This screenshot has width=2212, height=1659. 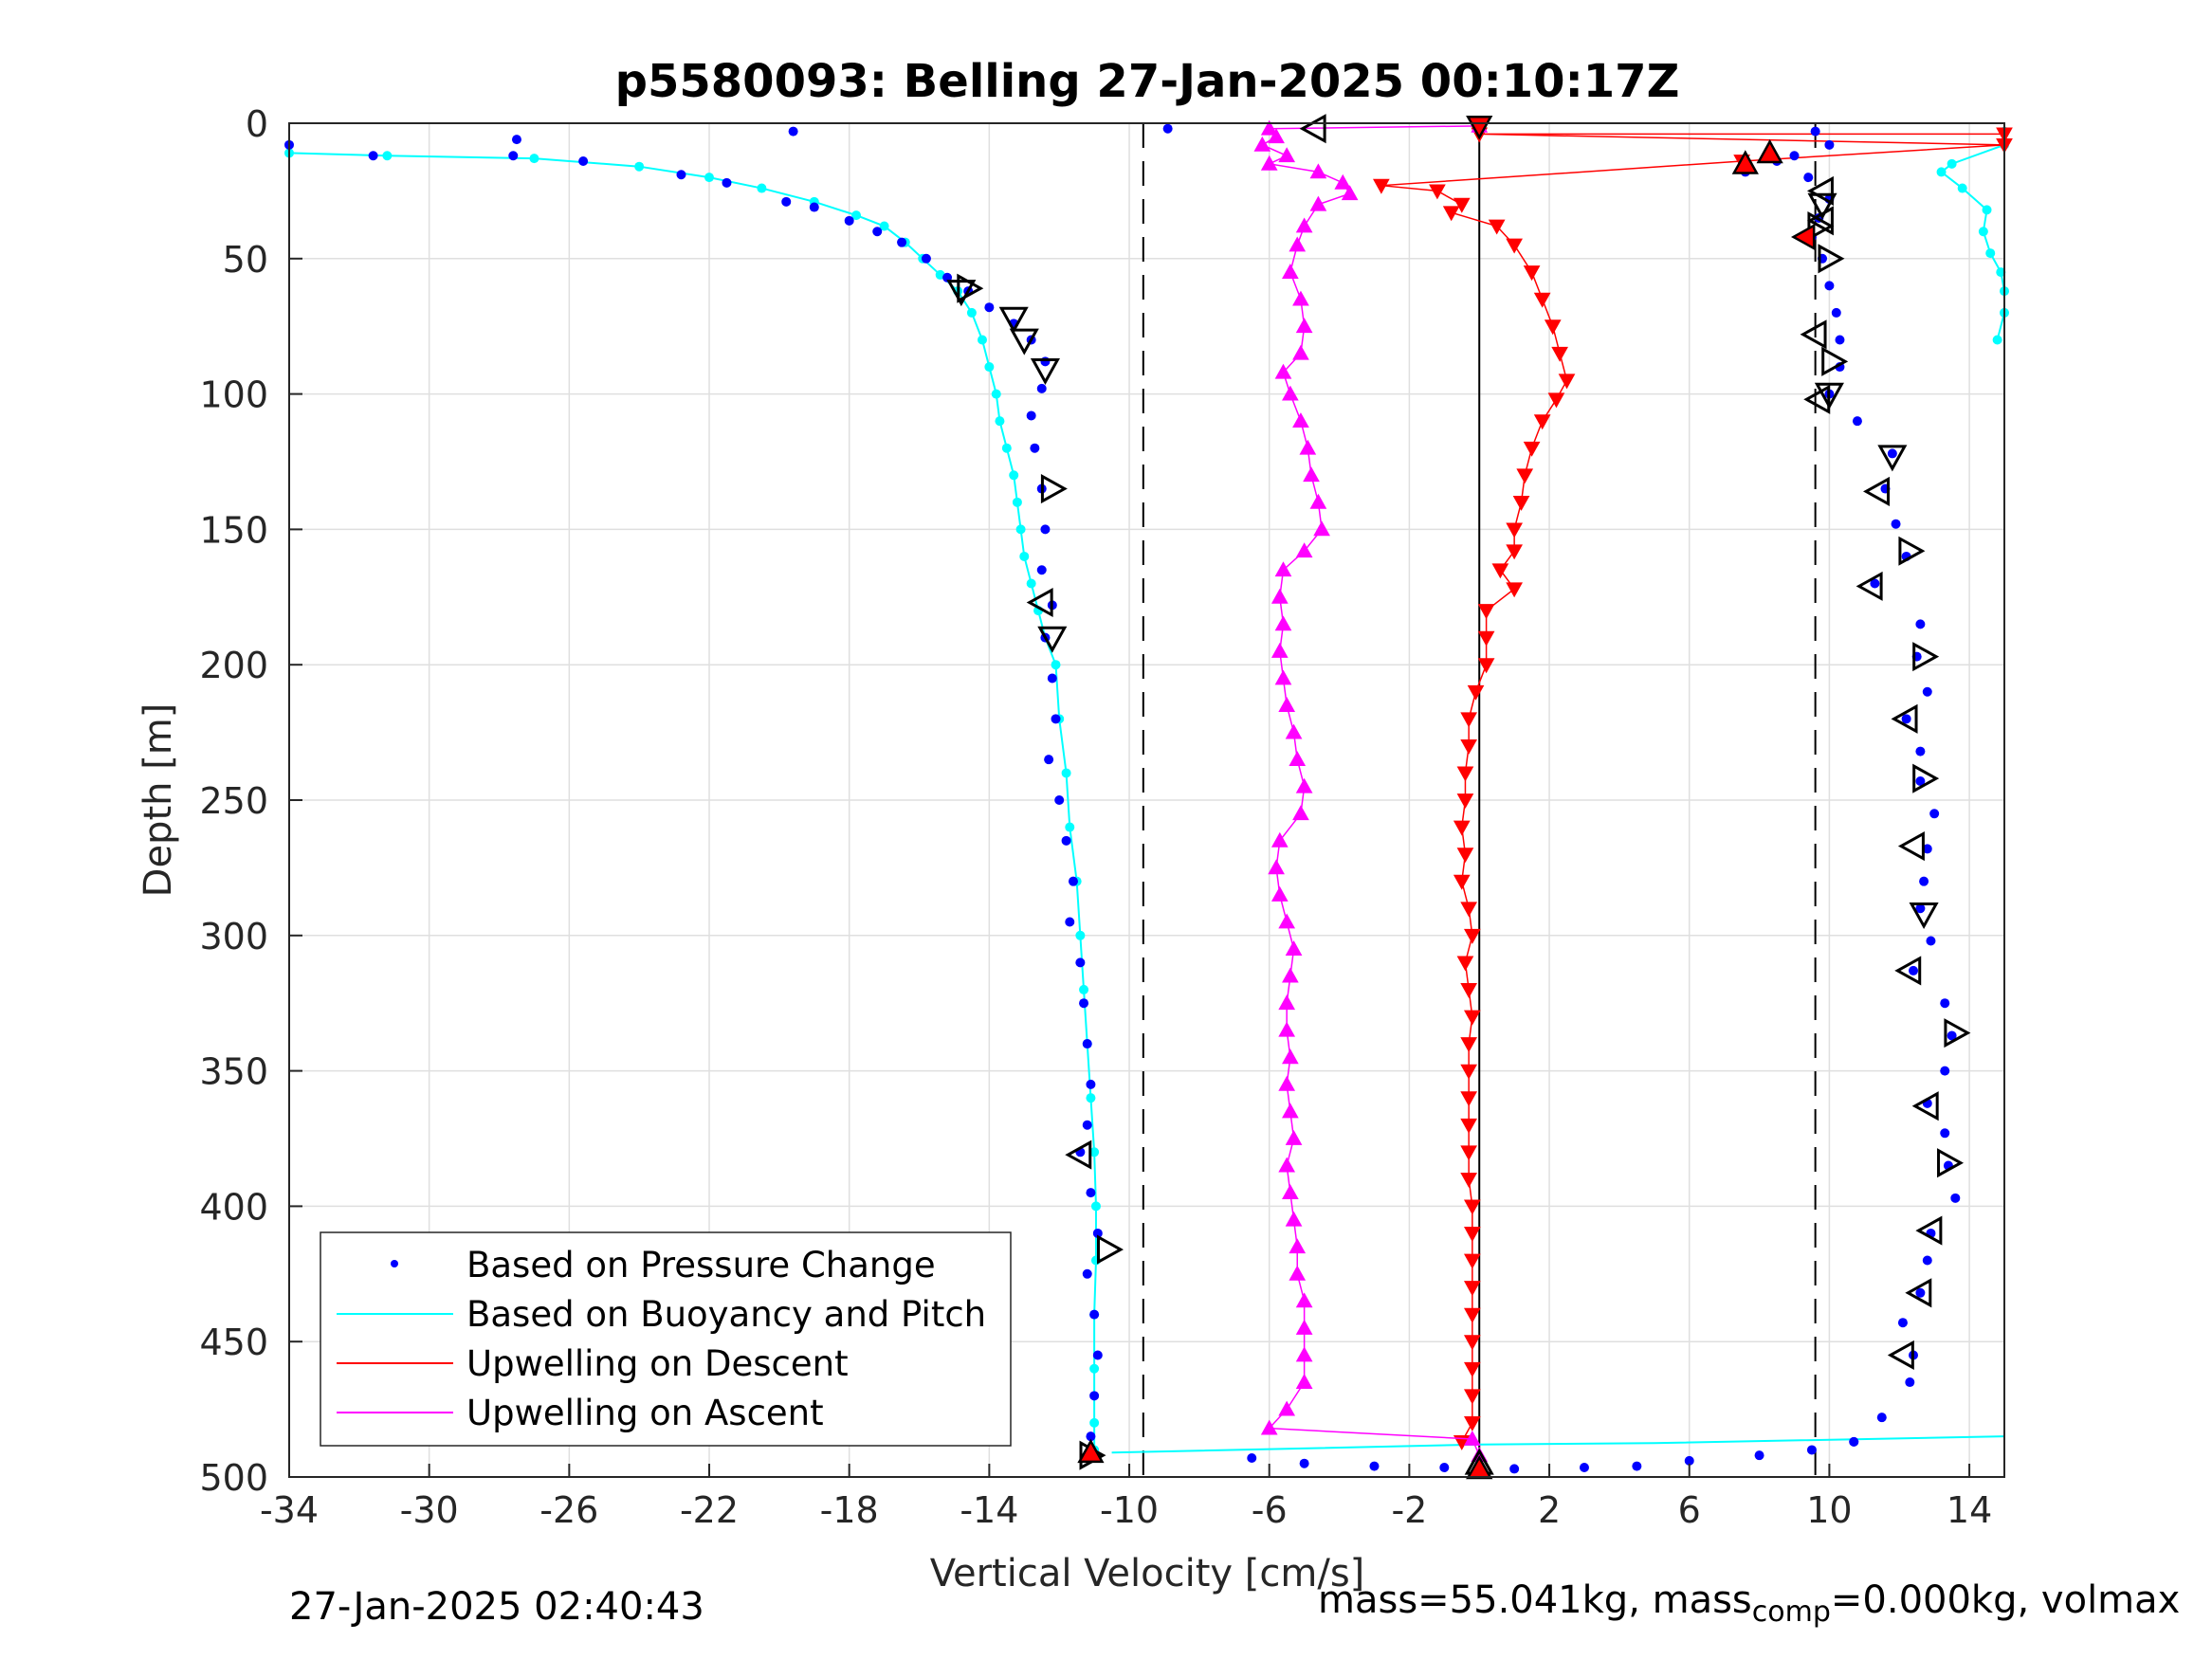 I want to click on y-tick-label: 50, so click(x=245, y=260).